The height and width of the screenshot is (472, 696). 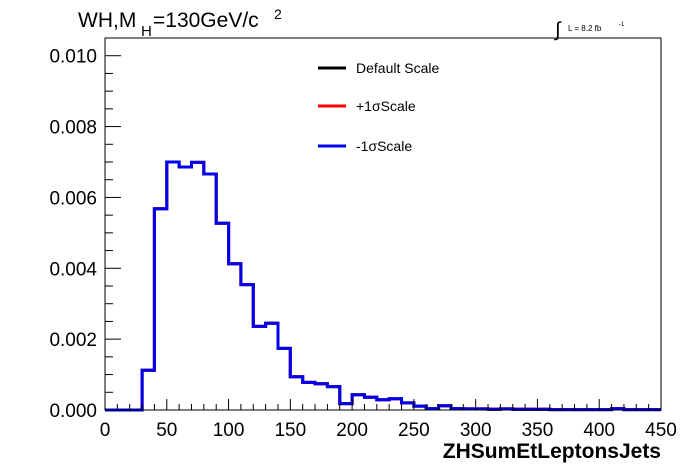 I want to click on process-annotation: WH,M H =130GeV/c 2, so click(x=180, y=23).